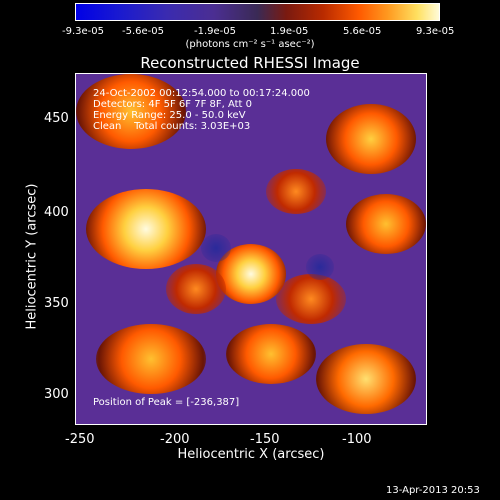  What do you see at coordinates (56, 394) in the screenshot?
I see `y-tick-label: 300` at bounding box center [56, 394].